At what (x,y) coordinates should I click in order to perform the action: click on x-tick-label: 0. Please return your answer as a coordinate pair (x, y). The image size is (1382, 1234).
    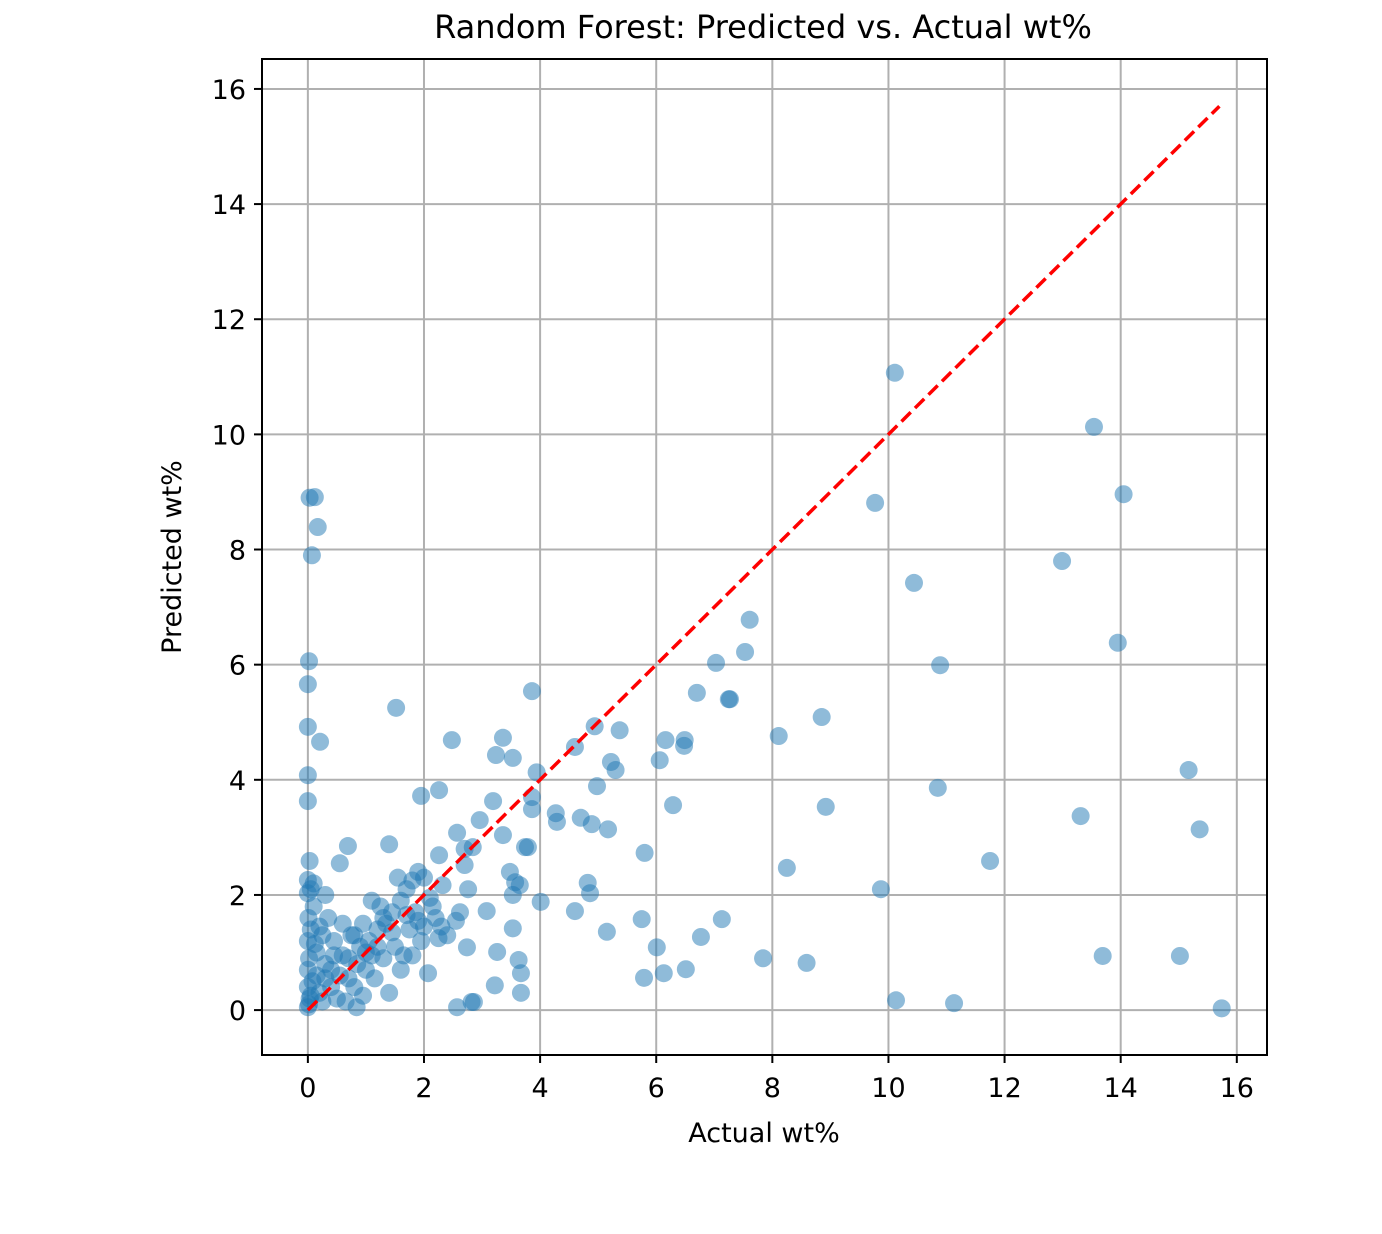
    Looking at the image, I should click on (307, 1088).